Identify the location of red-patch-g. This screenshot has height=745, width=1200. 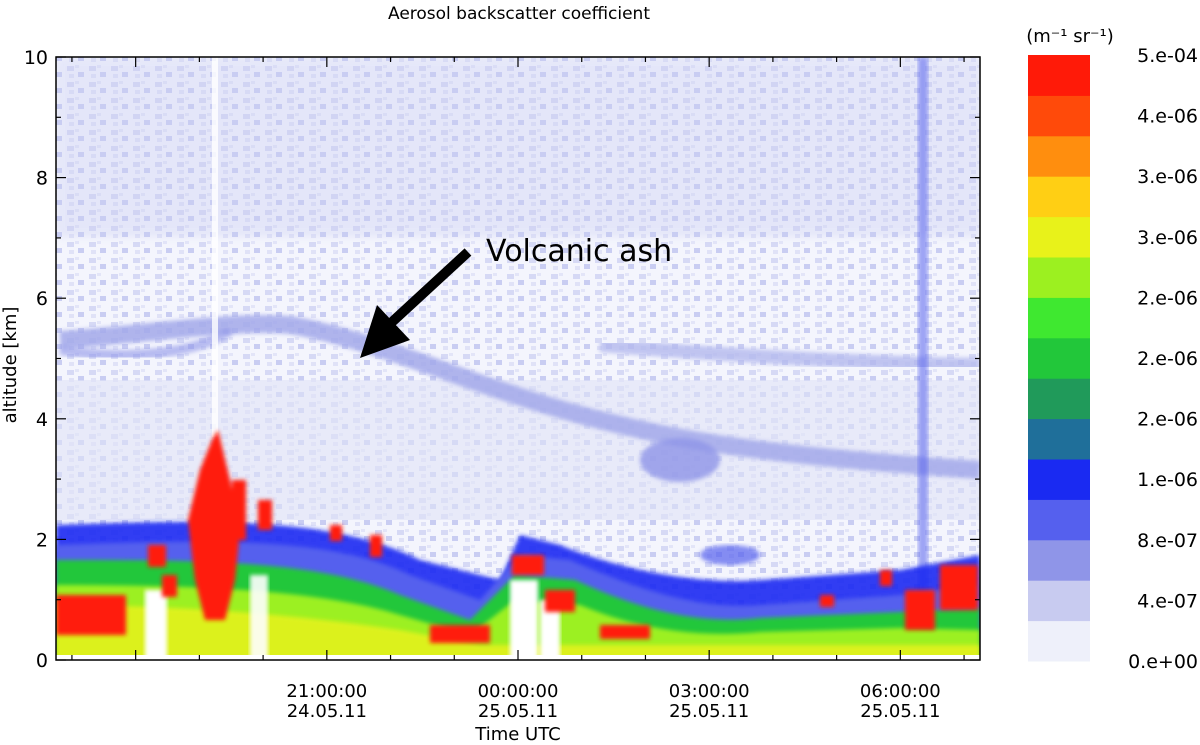
(376, 546).